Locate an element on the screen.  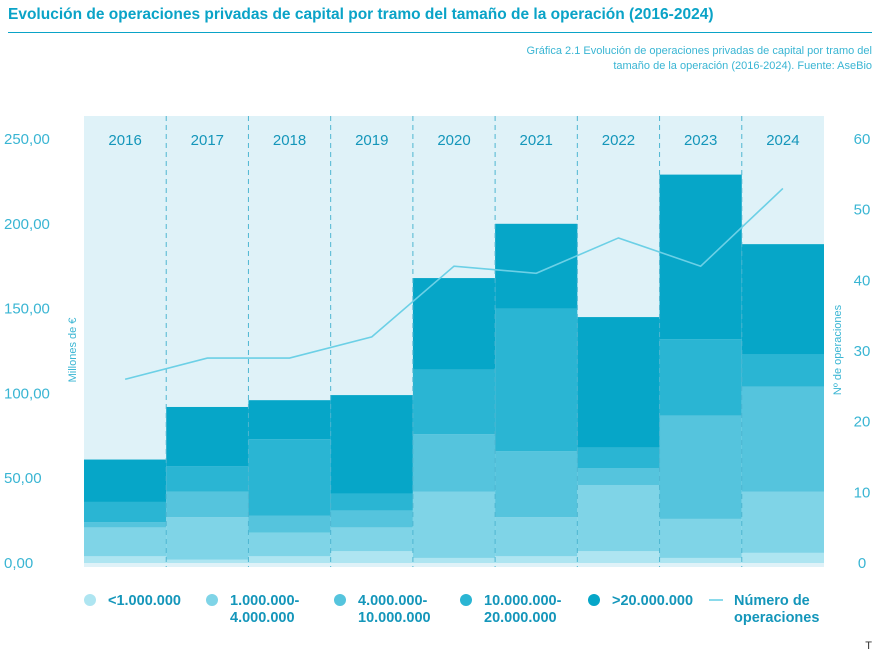
legend-label-6: Número de is located at coordinates (772, 601).